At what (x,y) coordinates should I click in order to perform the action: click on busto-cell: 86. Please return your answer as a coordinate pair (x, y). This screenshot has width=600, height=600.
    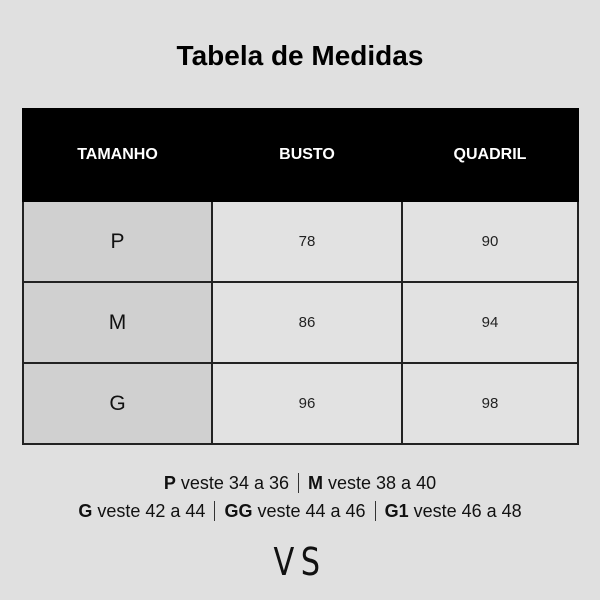
    Looking at the image, I should click on (307, 322).